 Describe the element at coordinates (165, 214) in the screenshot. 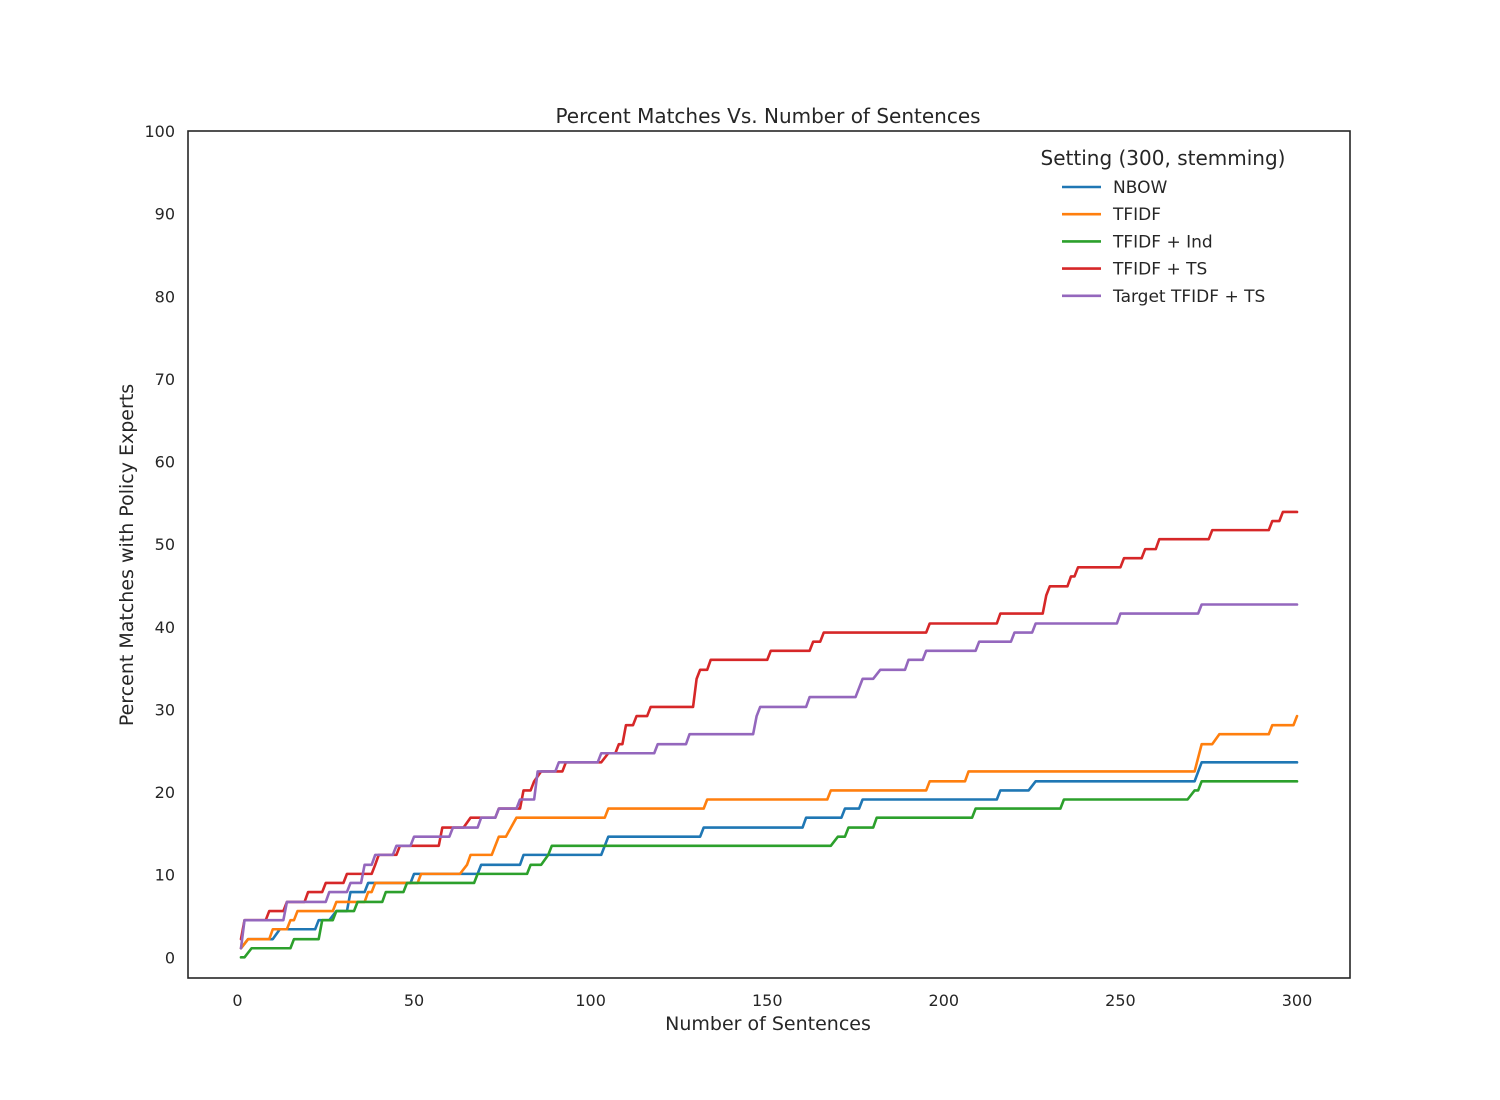

I see `y-tick-label: 90` at that location.